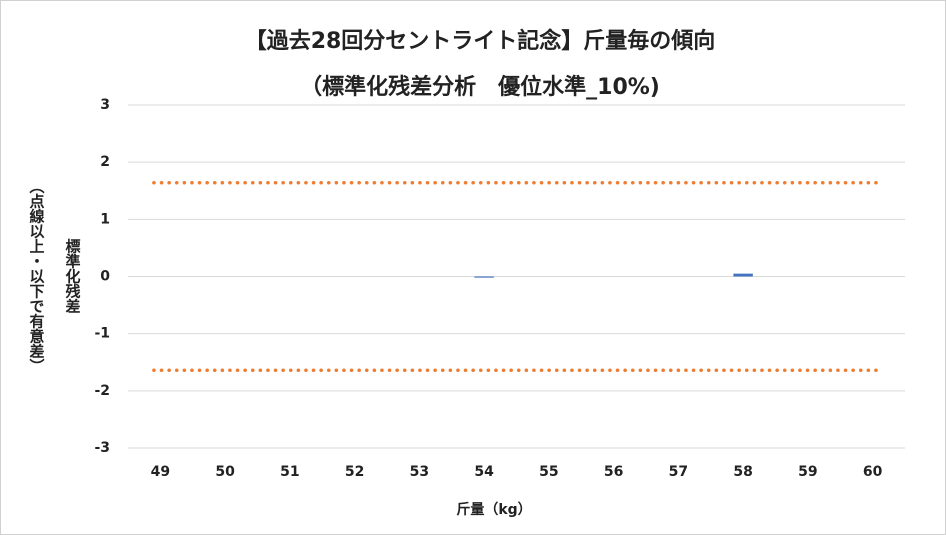 The image size is (946, 535). I want to click on x-tick-label: 54, so click(484, 472).